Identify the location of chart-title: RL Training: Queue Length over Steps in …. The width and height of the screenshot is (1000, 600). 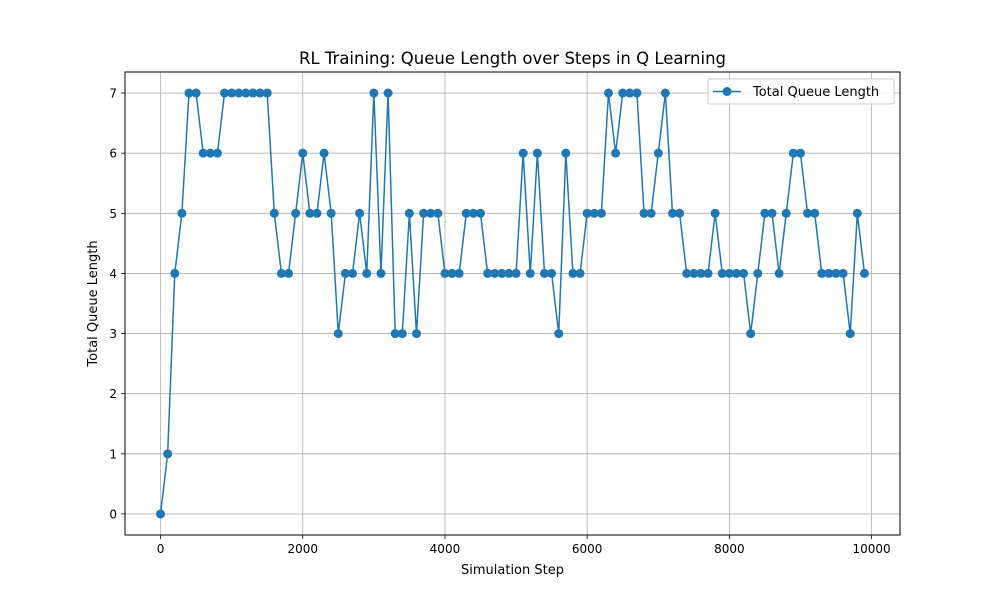
(512, 58).